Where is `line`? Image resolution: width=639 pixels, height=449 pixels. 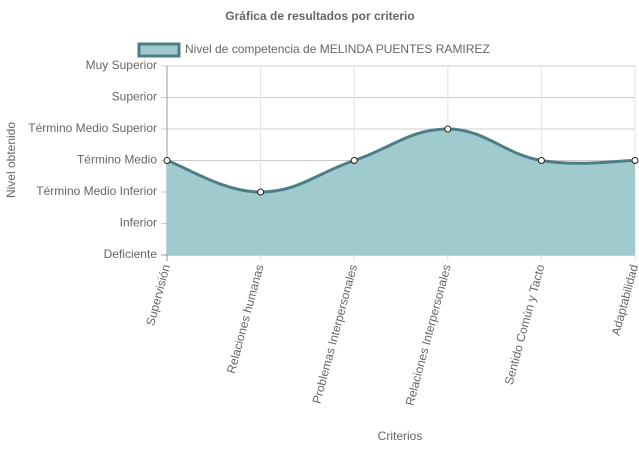
line is located at coordinates (401, 160).